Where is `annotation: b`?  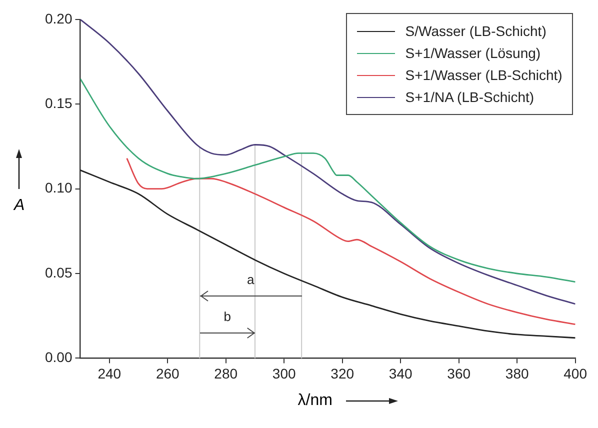
annotation: b is located at coordinates (227, 316).